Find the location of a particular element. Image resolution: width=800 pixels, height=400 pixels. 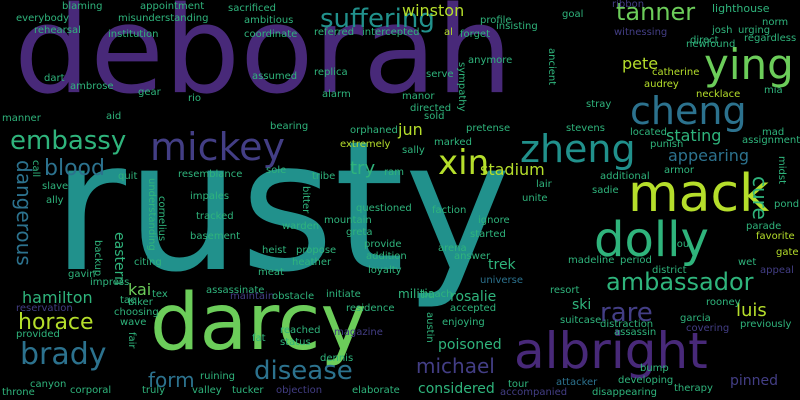

word-punish: punish is located at coordinates (667, 144).